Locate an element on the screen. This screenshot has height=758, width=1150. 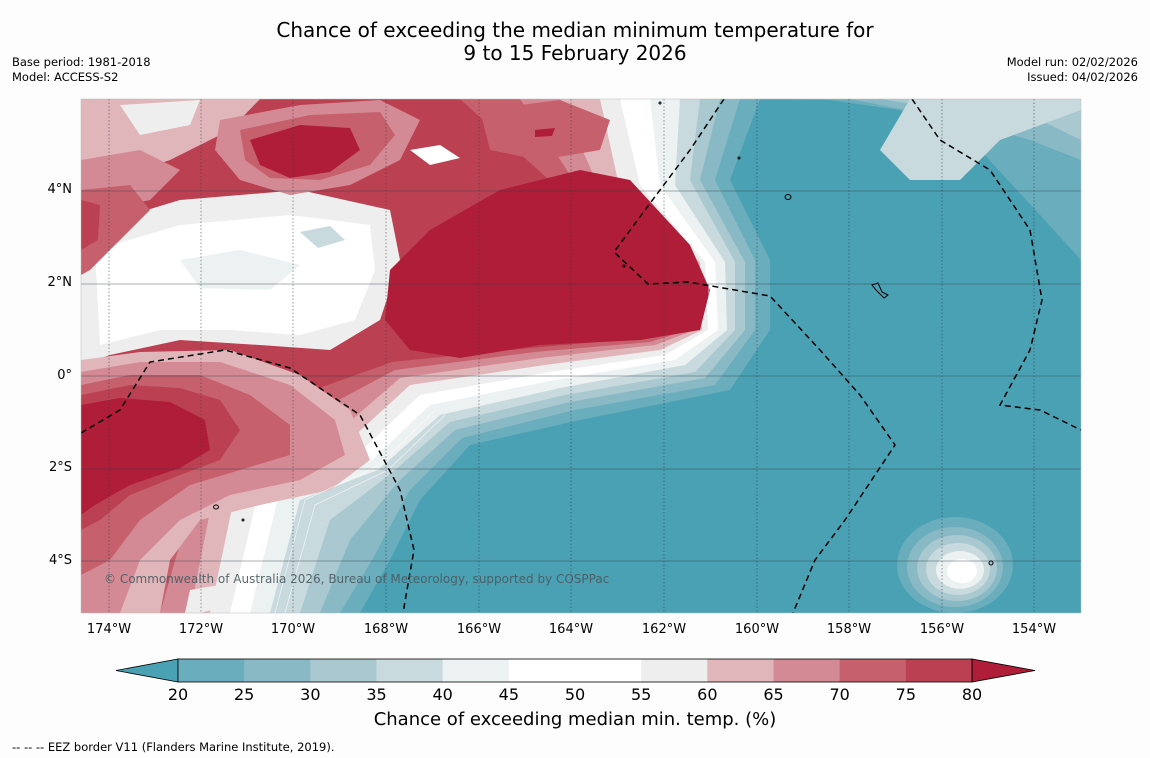
lon-label-168w: 168°W is located at coordinates (386, 629).